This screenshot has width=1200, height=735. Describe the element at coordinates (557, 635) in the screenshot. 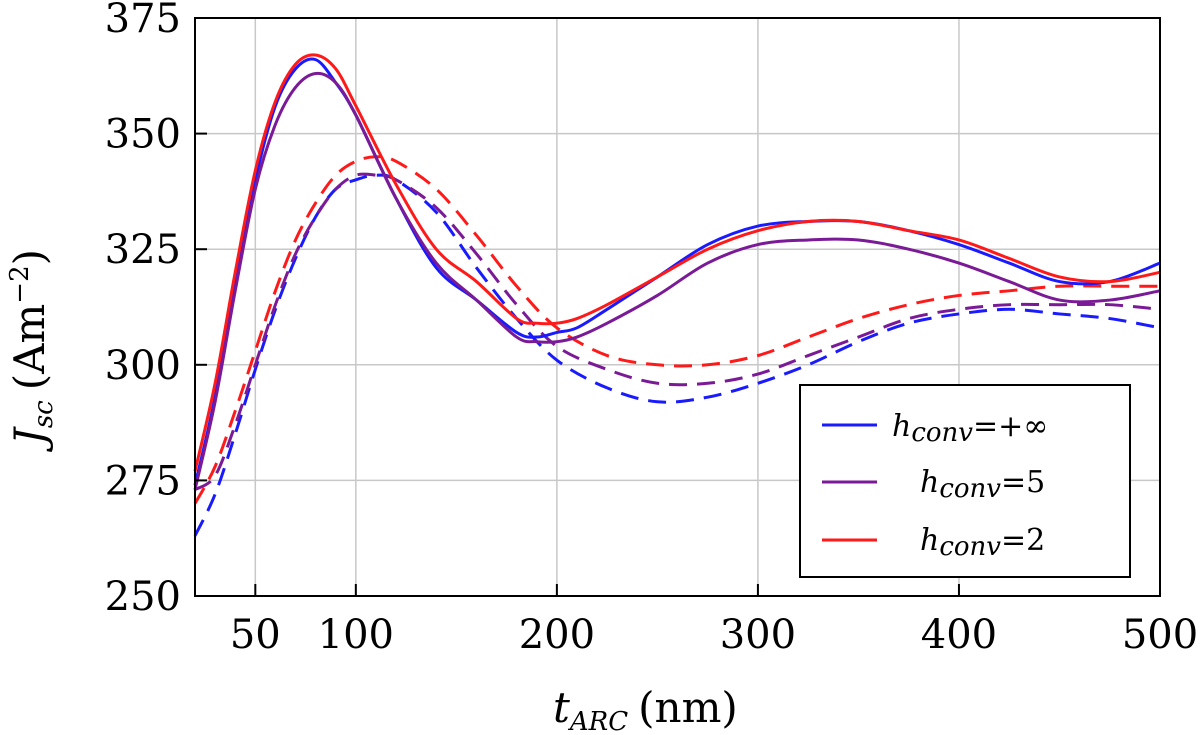

I see `x-tick-label: 200` at that location.